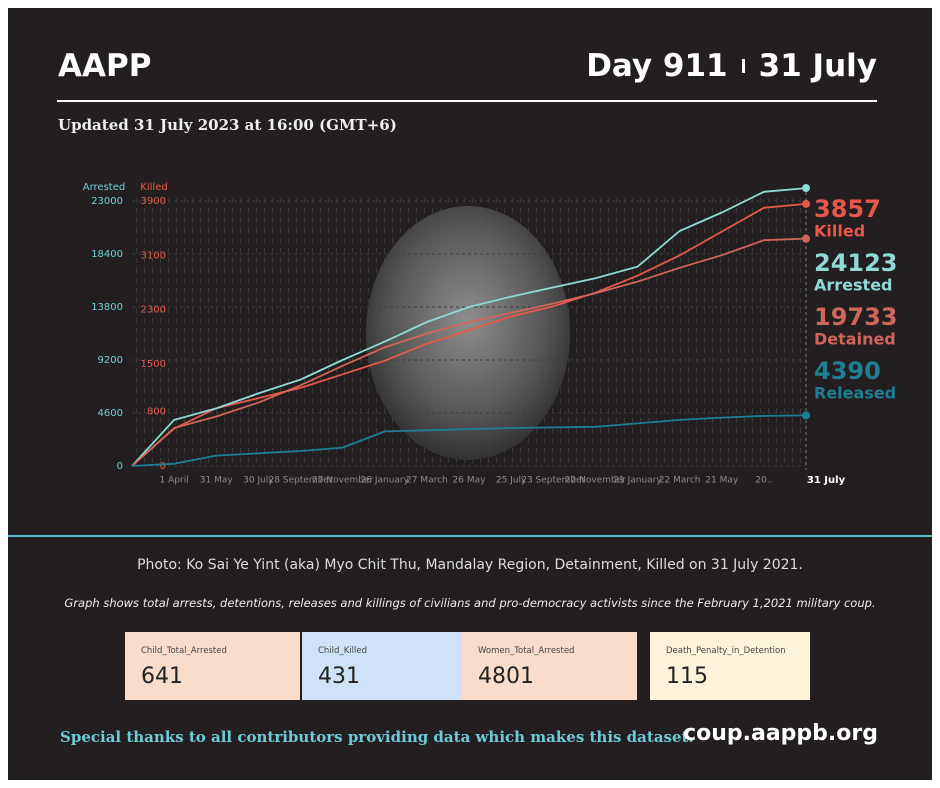  What do you see at coordinates (657, 66) in the screenshot?
I see `day: Day 911` at bounding box center [657, 66].